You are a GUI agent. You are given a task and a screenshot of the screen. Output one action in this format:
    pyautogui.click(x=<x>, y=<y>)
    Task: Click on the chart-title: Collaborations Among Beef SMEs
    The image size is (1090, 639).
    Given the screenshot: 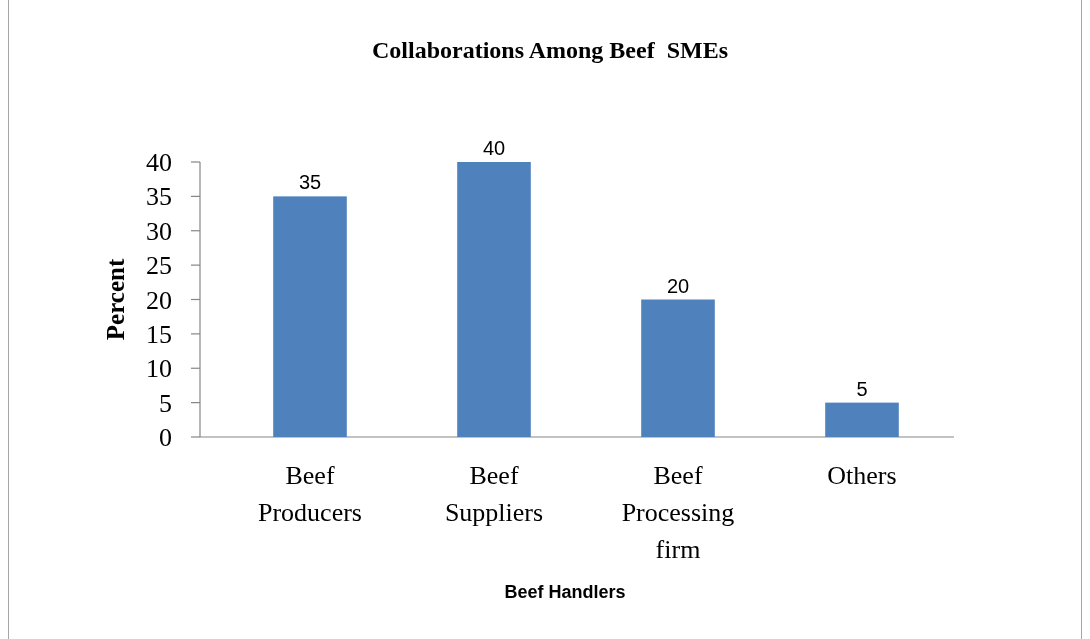 What is the action you would take?
    pyautogui.click(x=550, y=50)
    